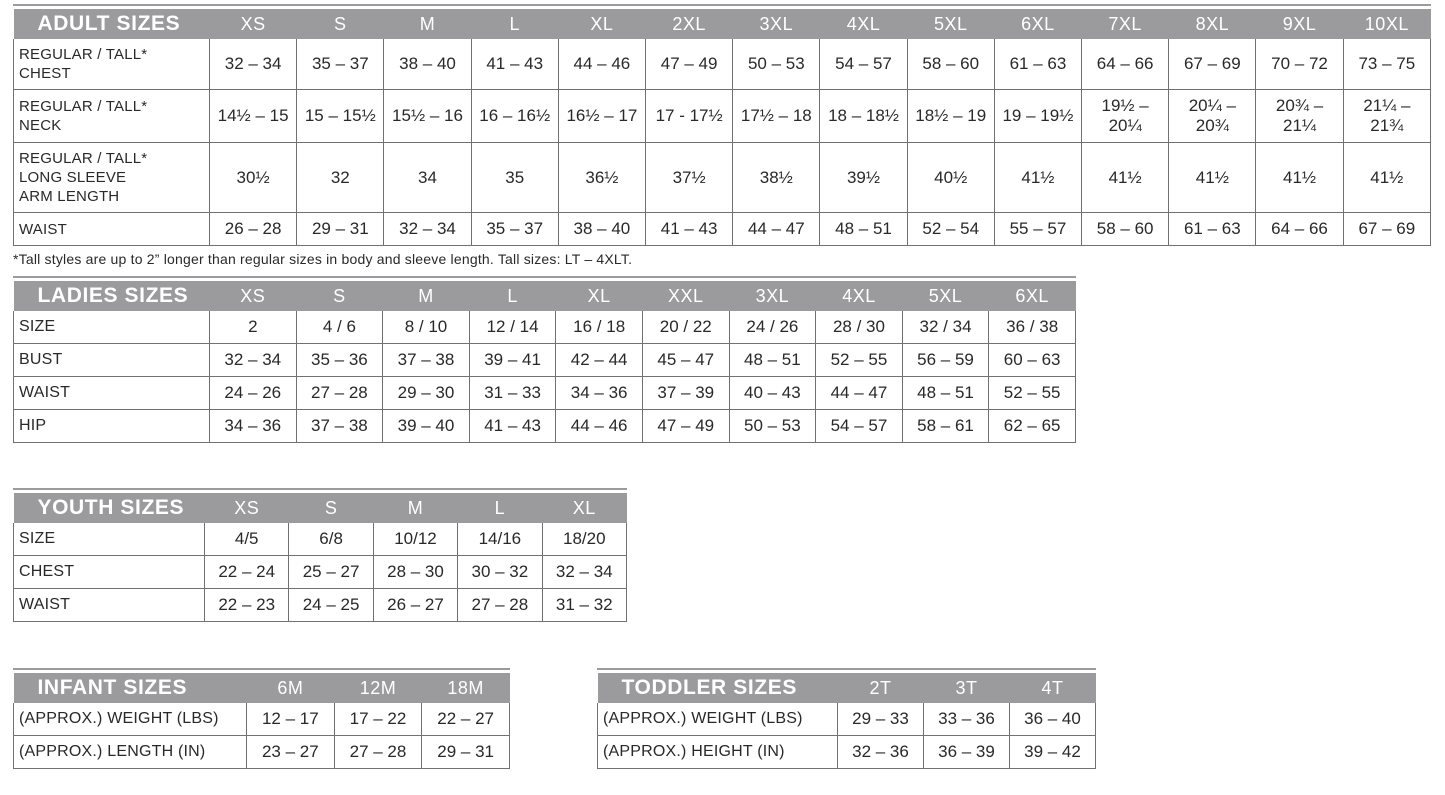 The height and width of the screenshot is (795, 1445). Describe the element at coordinates (500, 508) in the screenshot. I see `column-header: L` at that location.